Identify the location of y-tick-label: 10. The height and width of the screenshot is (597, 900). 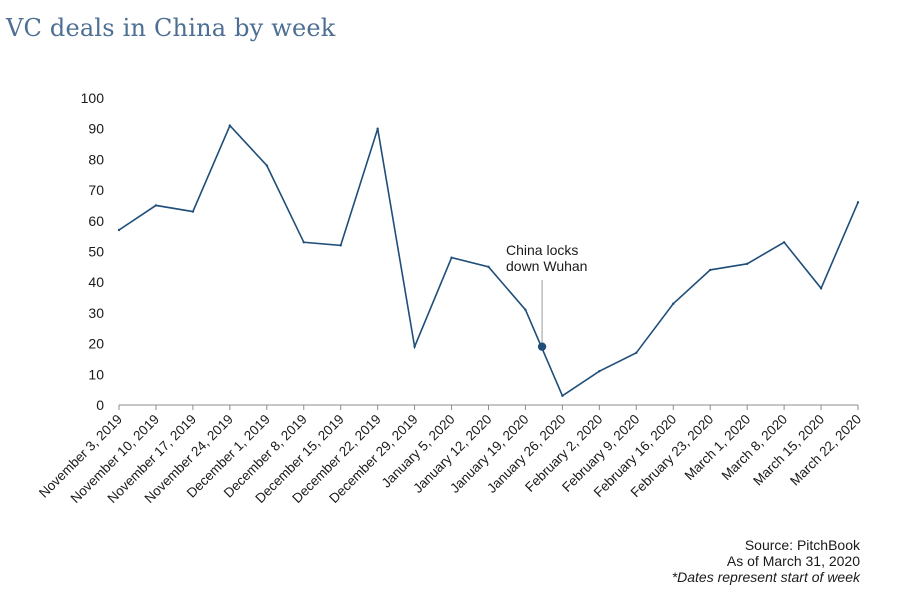
(96, 374).